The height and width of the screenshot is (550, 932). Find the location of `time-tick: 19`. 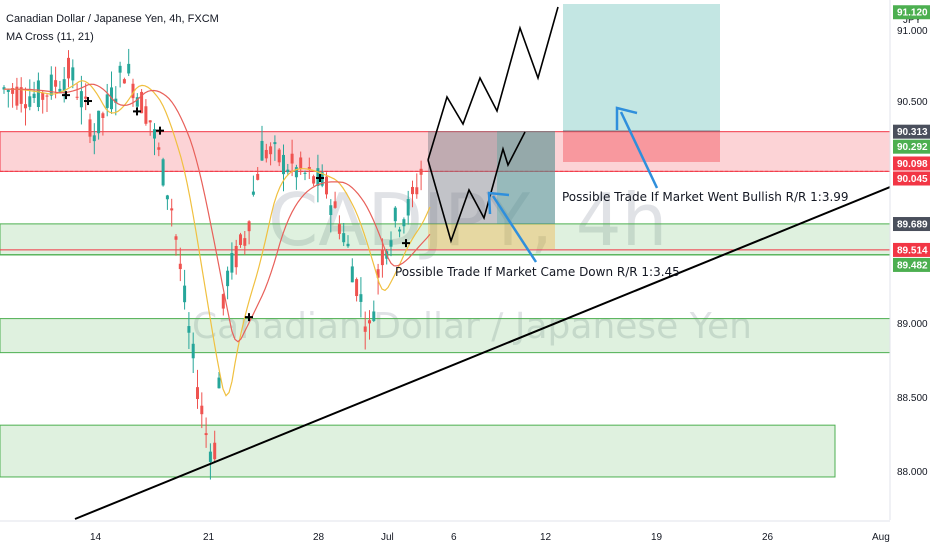

time-tick: 19 is located at coordinates (657, 537).